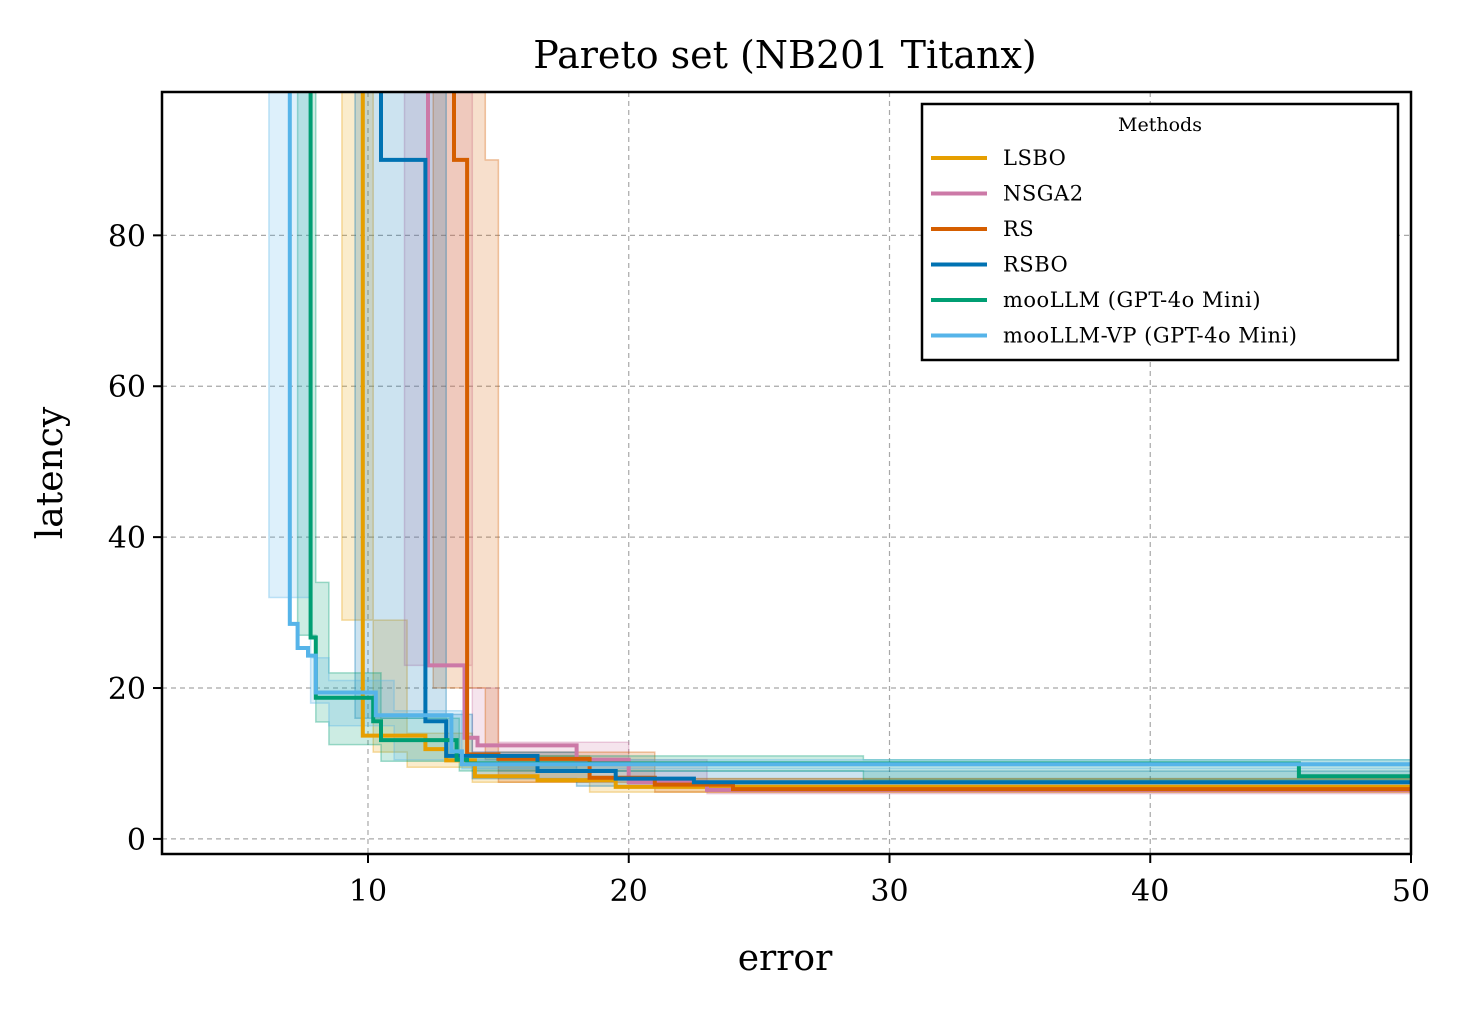 This screenshot has height=1011, width=1460. Describe the element at coordinates (785, 55) in the screenshot. I see `chart-title: Pareto set (NB201 Titanx)` at that location.